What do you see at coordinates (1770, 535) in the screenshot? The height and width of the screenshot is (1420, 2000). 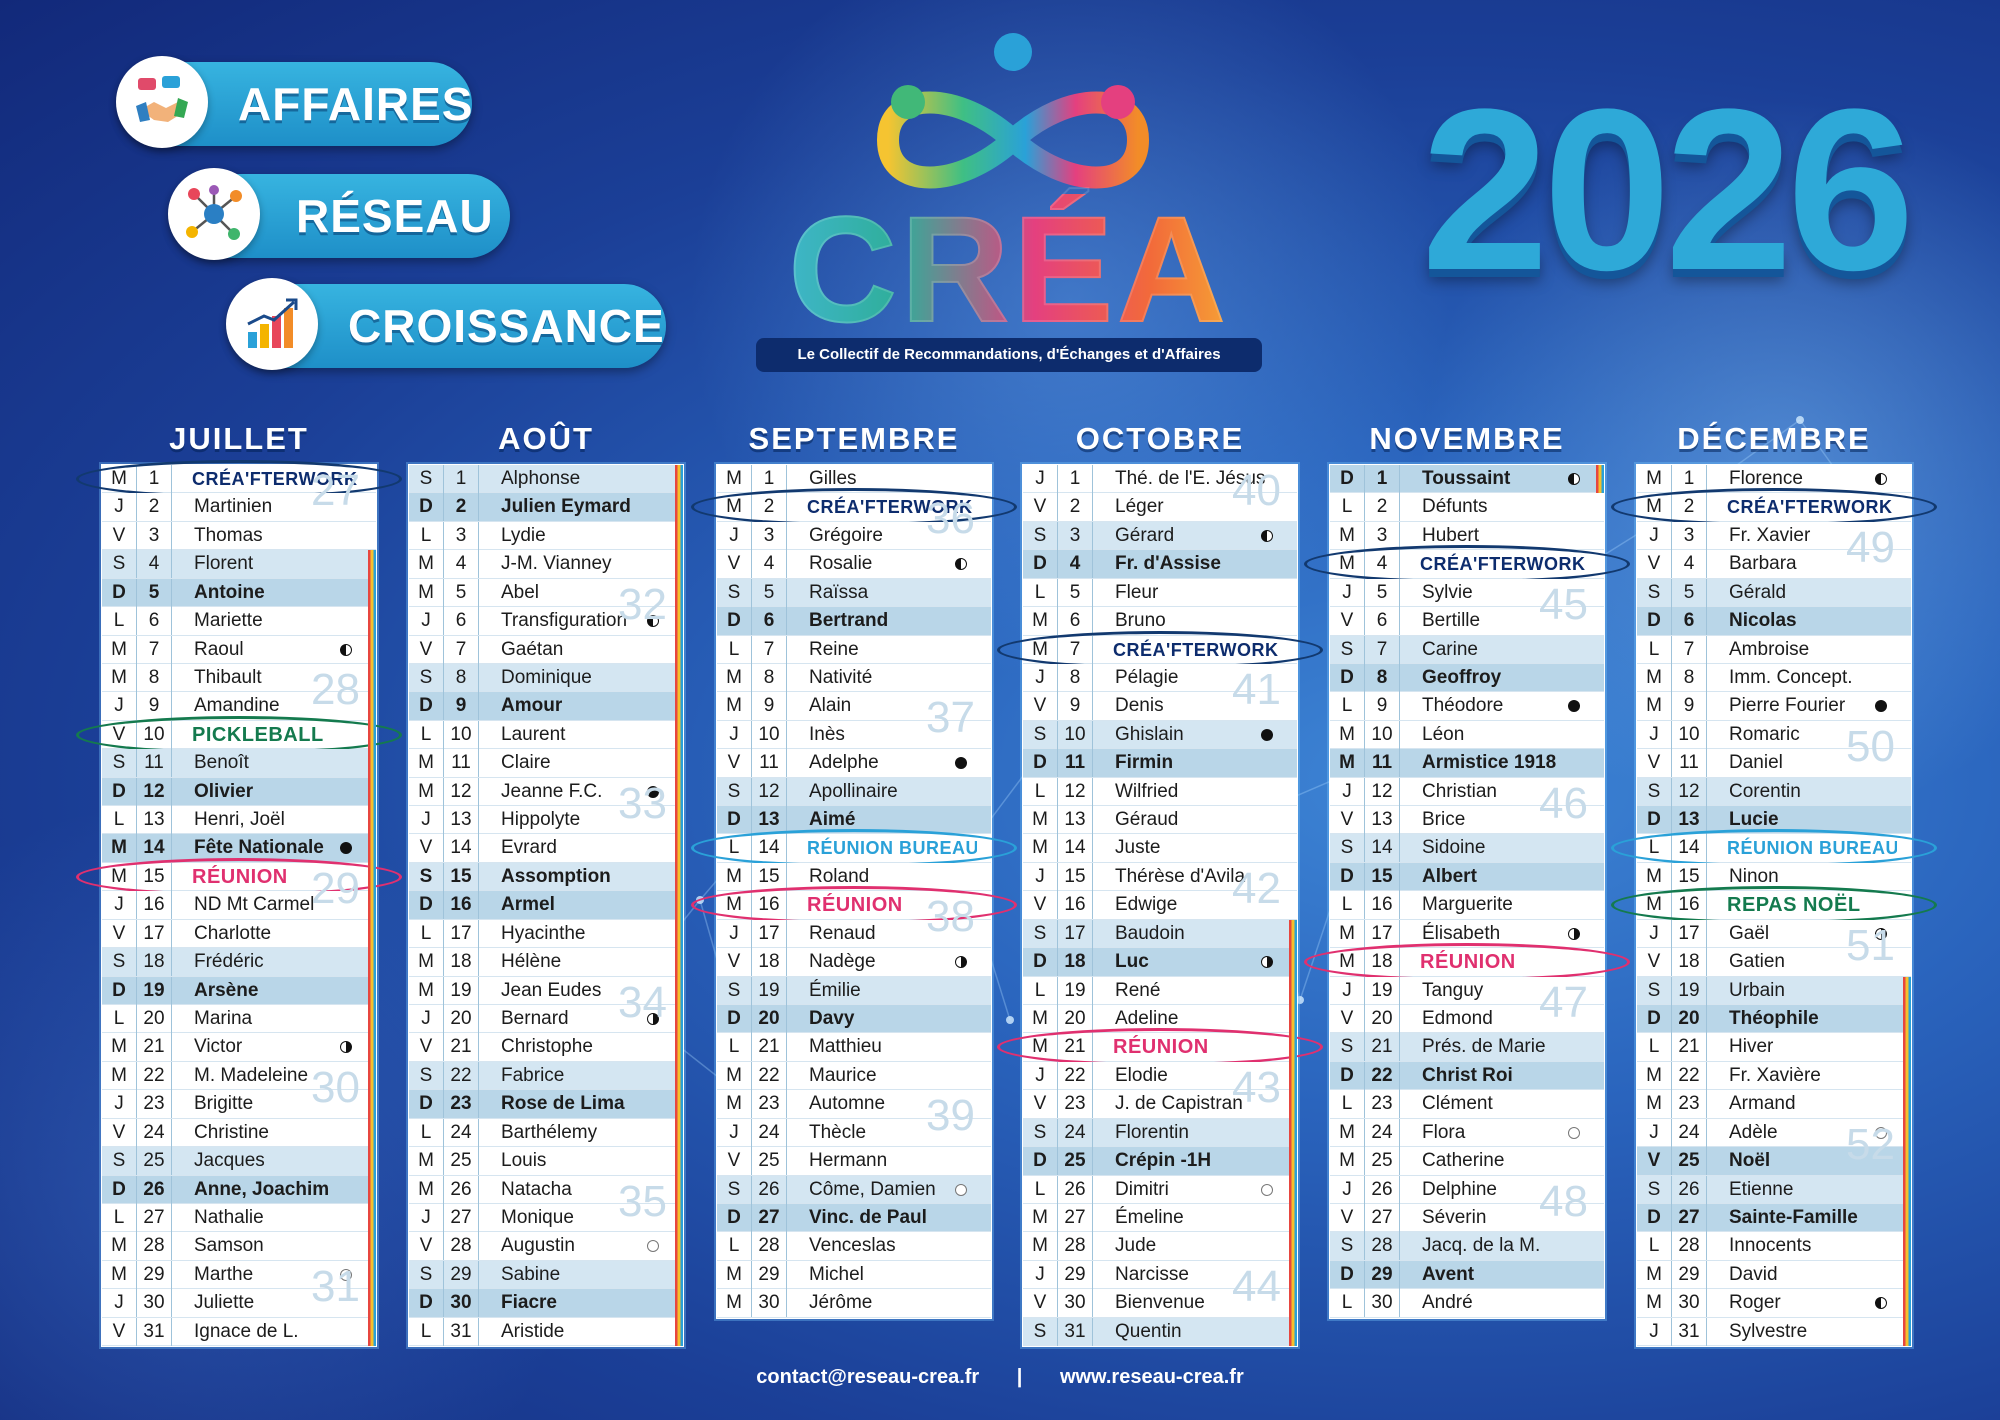 I see `saint-name: Fr. Xavier` at bounding box center [1770, 535].